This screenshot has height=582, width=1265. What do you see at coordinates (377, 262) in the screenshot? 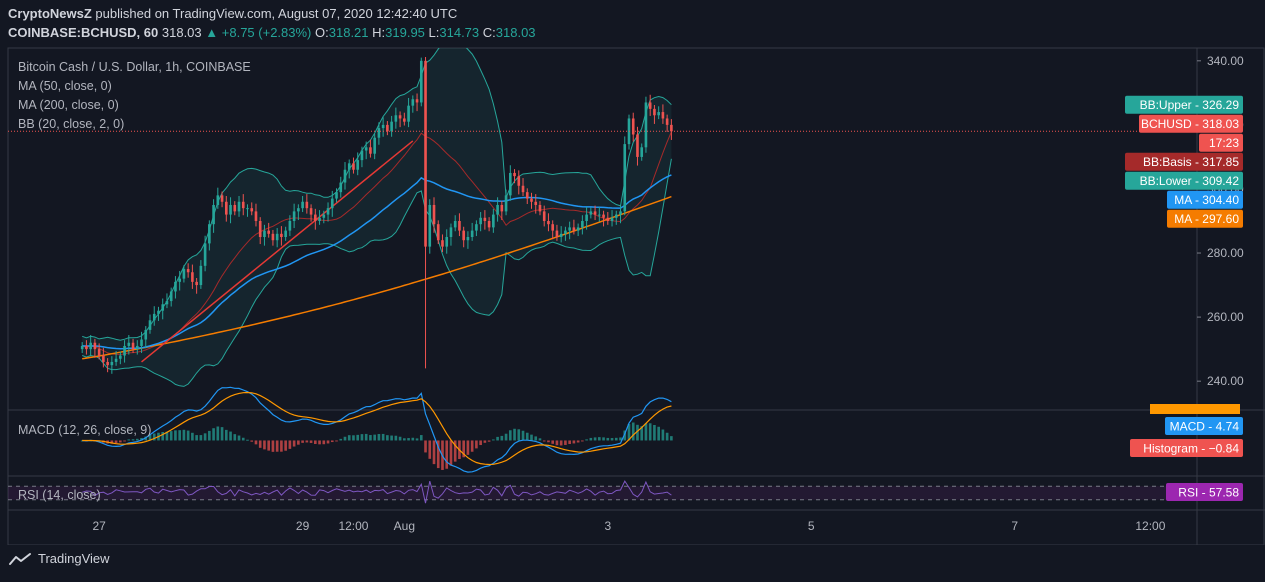
I see `ma50-line` at bounding box center [377, 262].